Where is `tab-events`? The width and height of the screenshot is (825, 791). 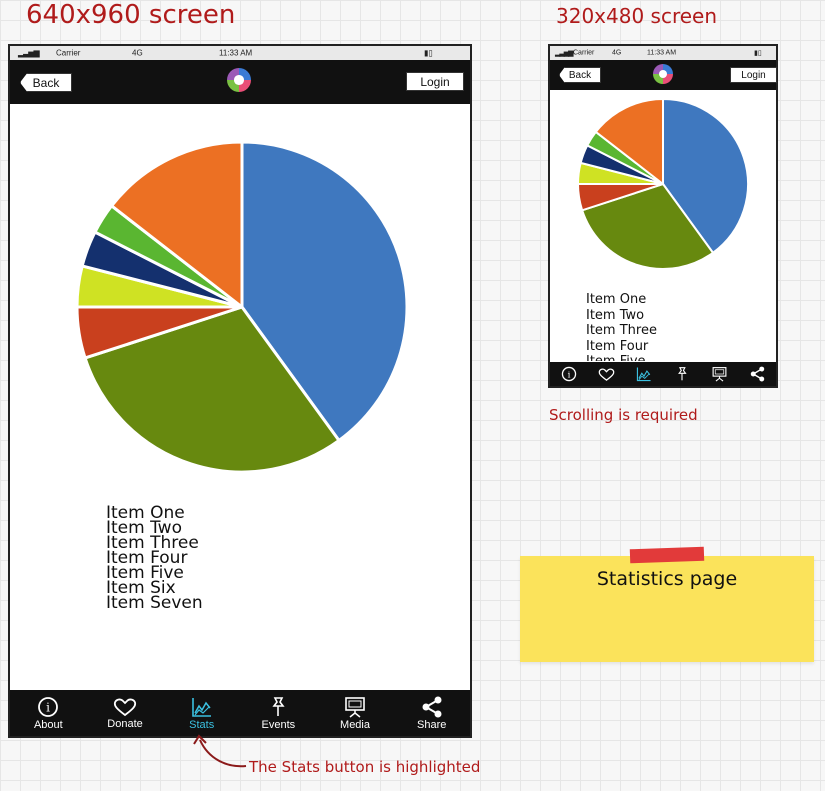
tab-events is located at coordinates (682, 374).